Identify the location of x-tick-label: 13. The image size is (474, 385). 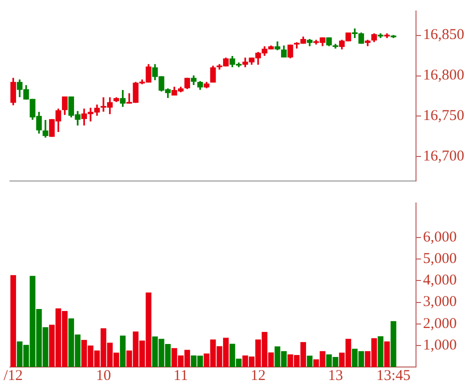
(335, 376).